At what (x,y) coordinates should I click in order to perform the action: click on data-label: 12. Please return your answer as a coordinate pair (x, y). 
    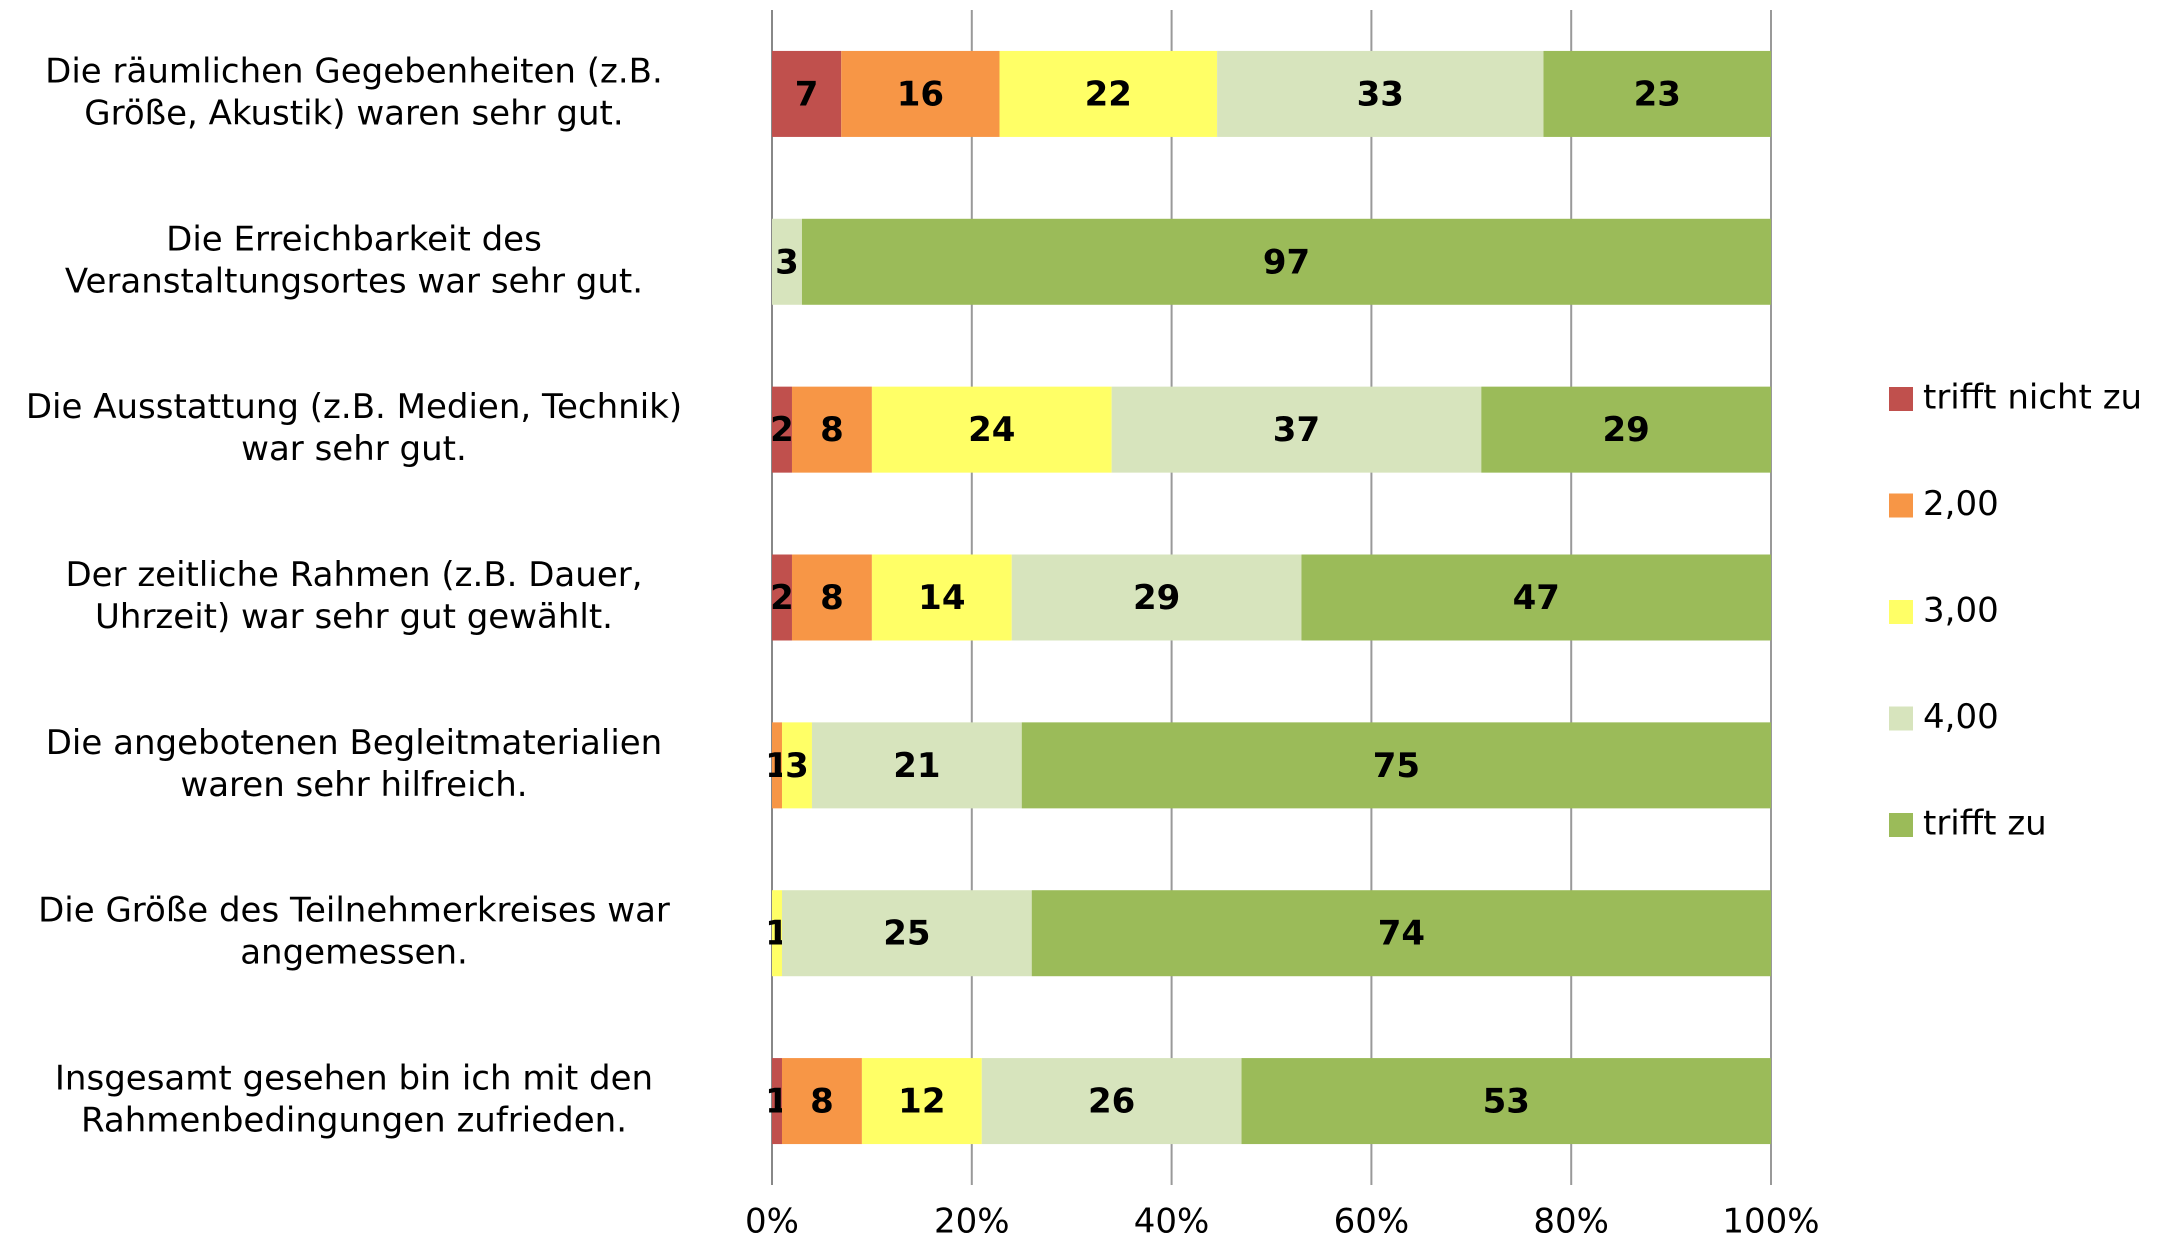
    Looking at the image, I should click on (921, 1102).